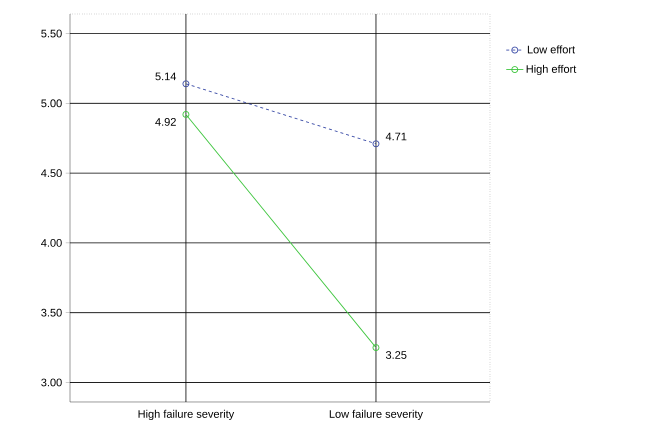  Describe the element at coordinates (51, 382) in the screenshot. I see `y-tick-label: 3.00` at that location.